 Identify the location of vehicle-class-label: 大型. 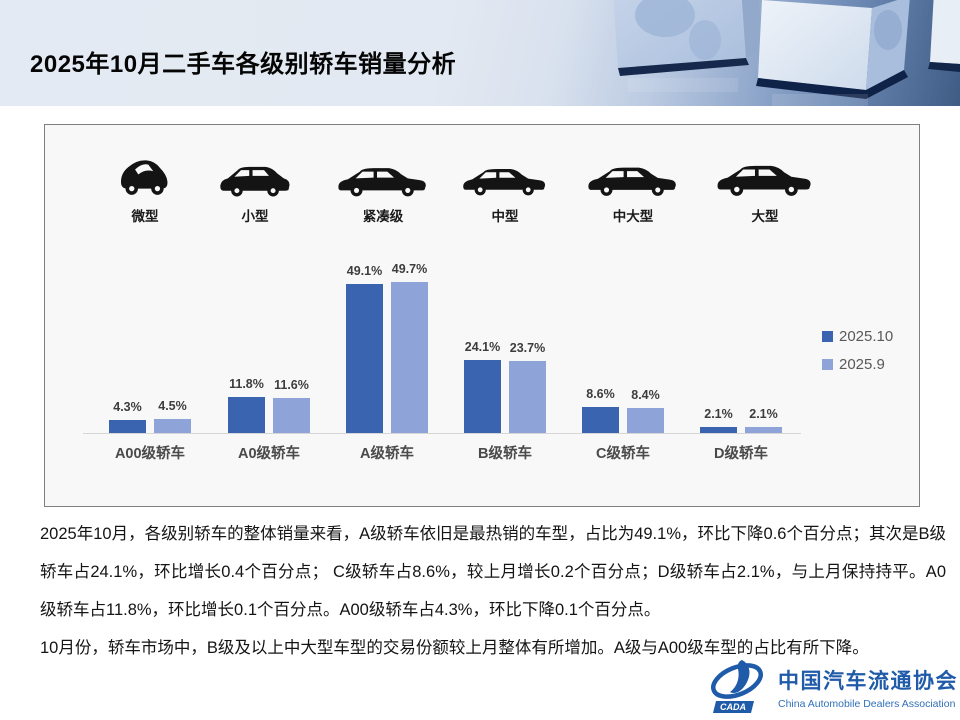
(765, 216).